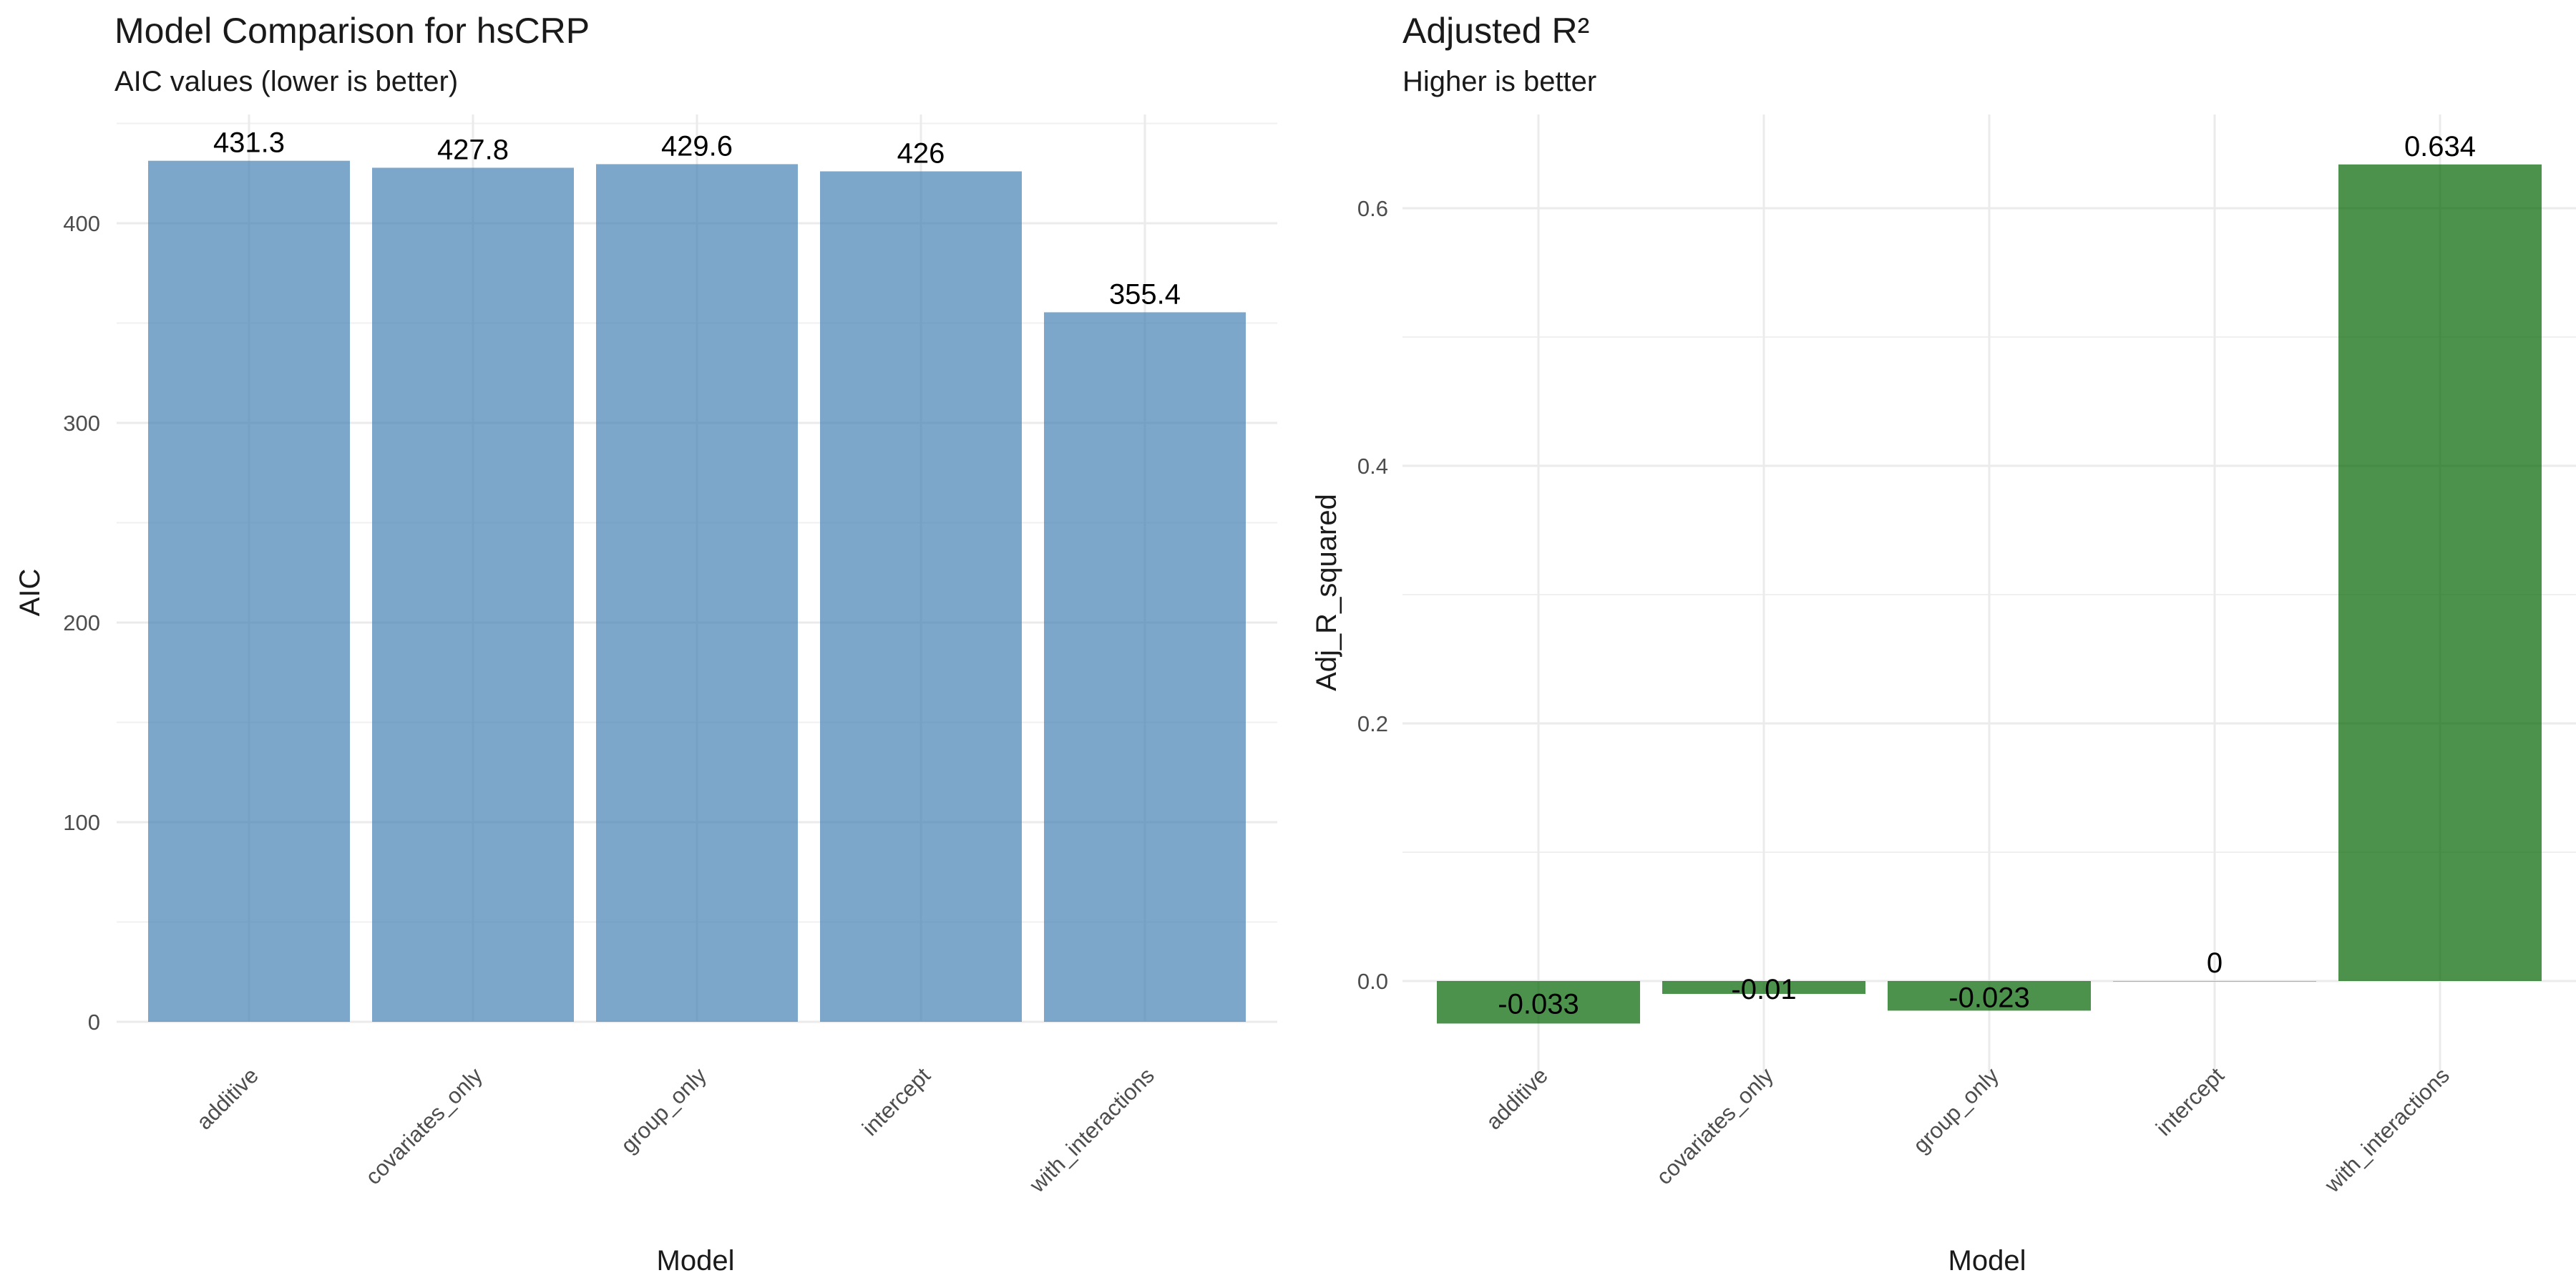 Image resolution: width=2576 pixels, height=1288 pixels. I want to click on adj-r2-chart-title: Adjusted R², so click(1495, 31).